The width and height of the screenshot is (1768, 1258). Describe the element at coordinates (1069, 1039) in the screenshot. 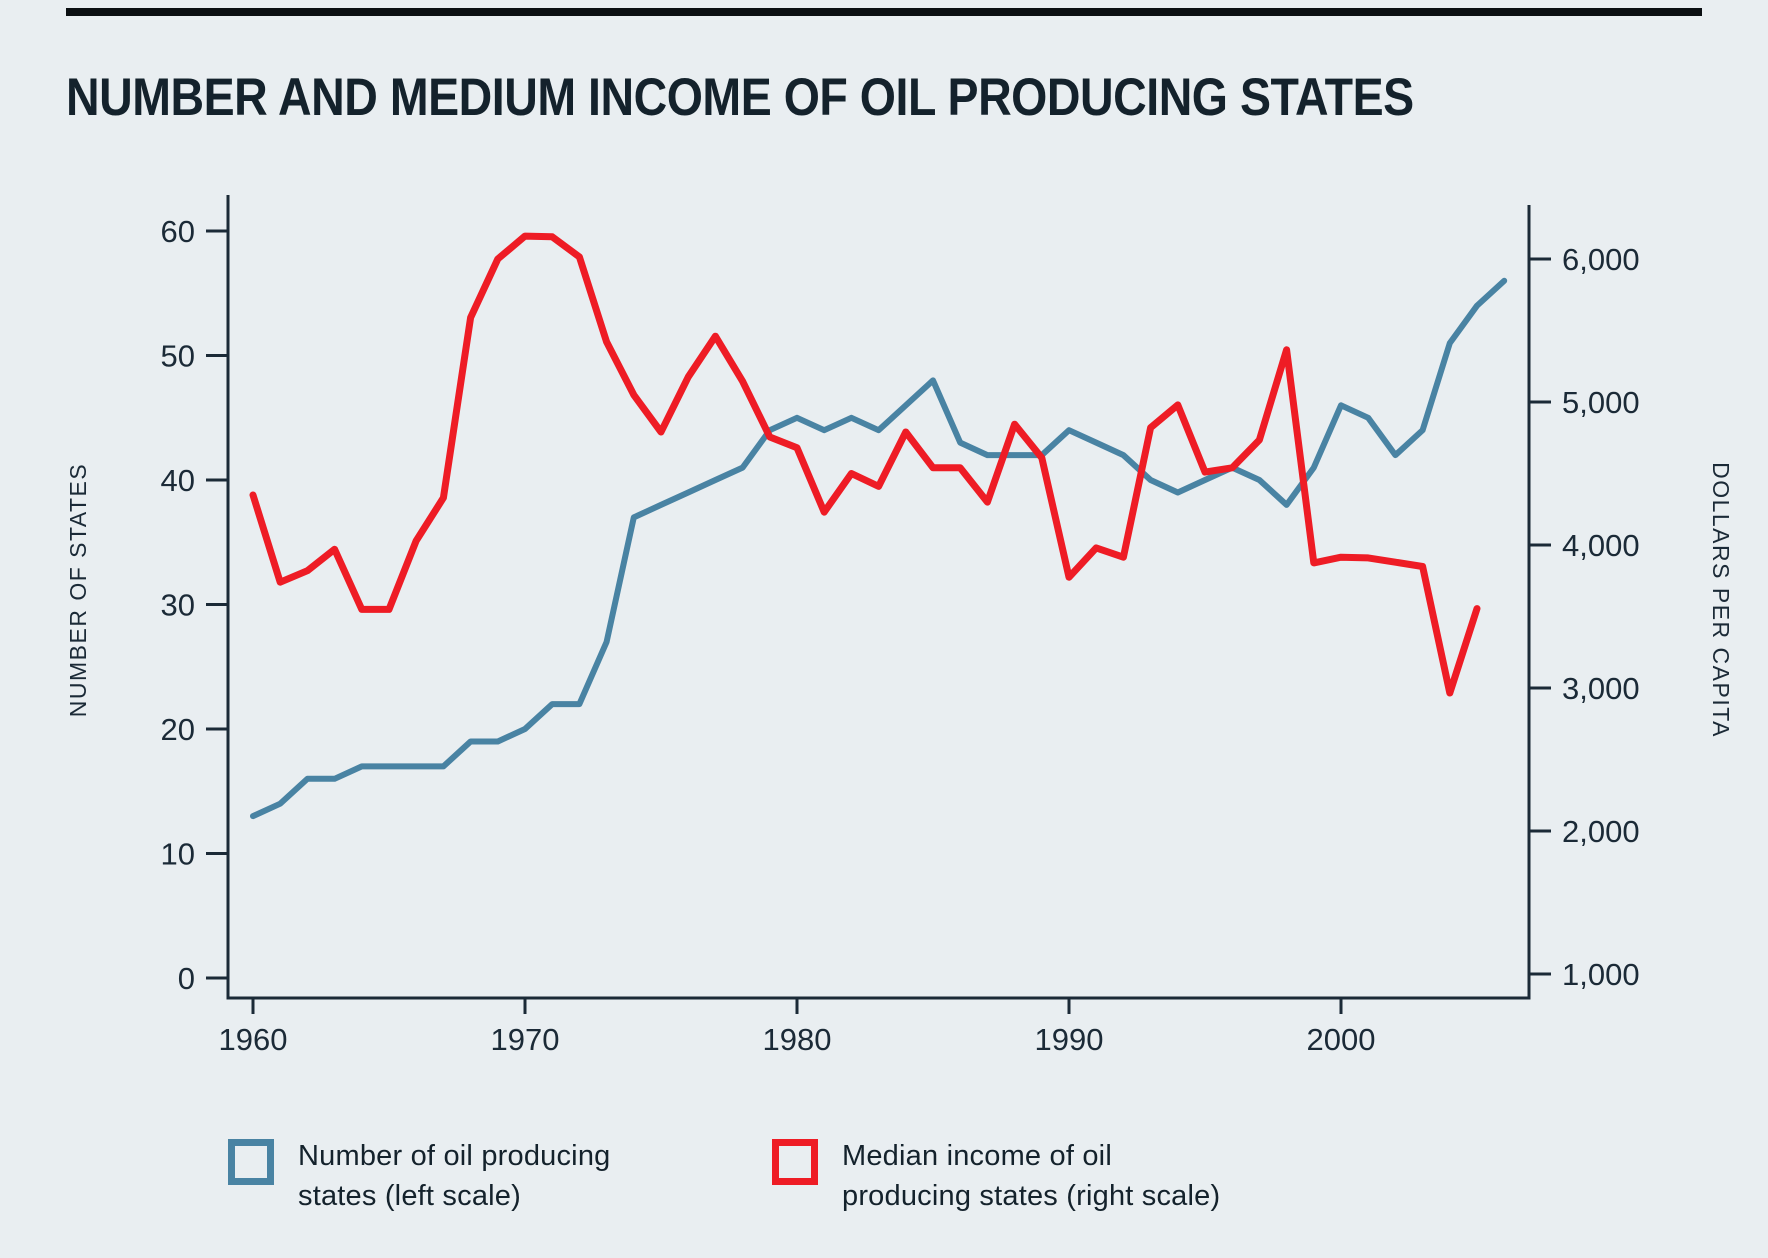

I see `x-tick-label: 1990` at that location.